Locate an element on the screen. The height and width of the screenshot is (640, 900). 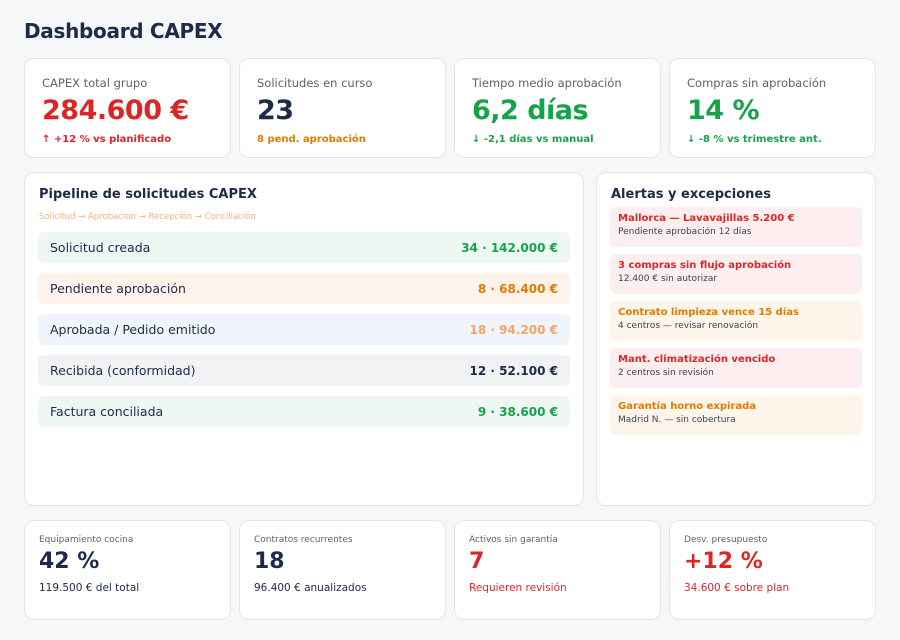
stage-label: Solicitud creada is located at coordinates (100, 247).